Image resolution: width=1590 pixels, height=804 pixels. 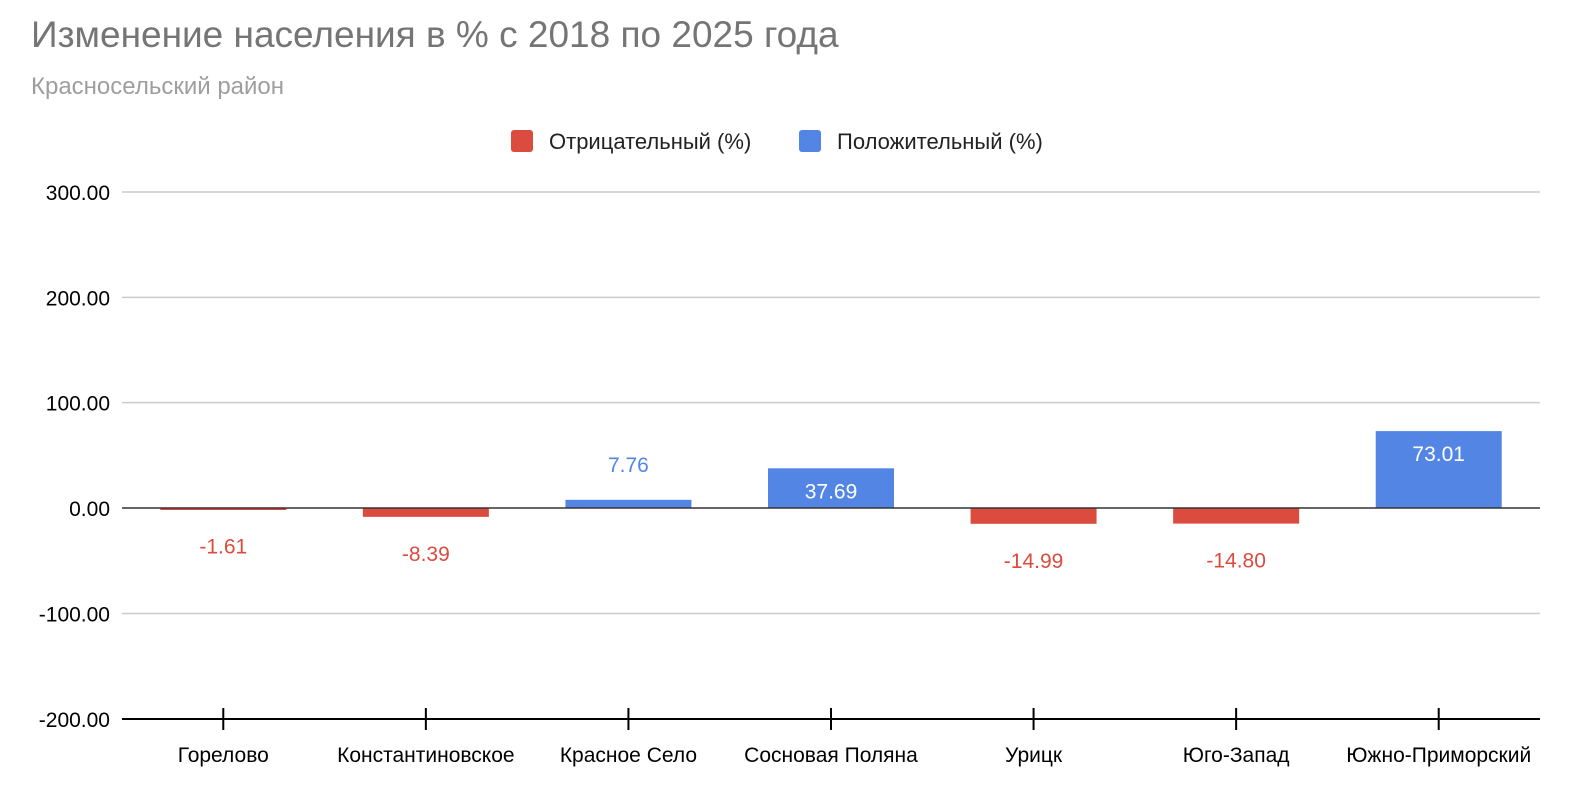 What do you see at coordinates (1034, 561) in the screenshot?
I see `data-label: -14.99` at bounding box center [1034, 561].